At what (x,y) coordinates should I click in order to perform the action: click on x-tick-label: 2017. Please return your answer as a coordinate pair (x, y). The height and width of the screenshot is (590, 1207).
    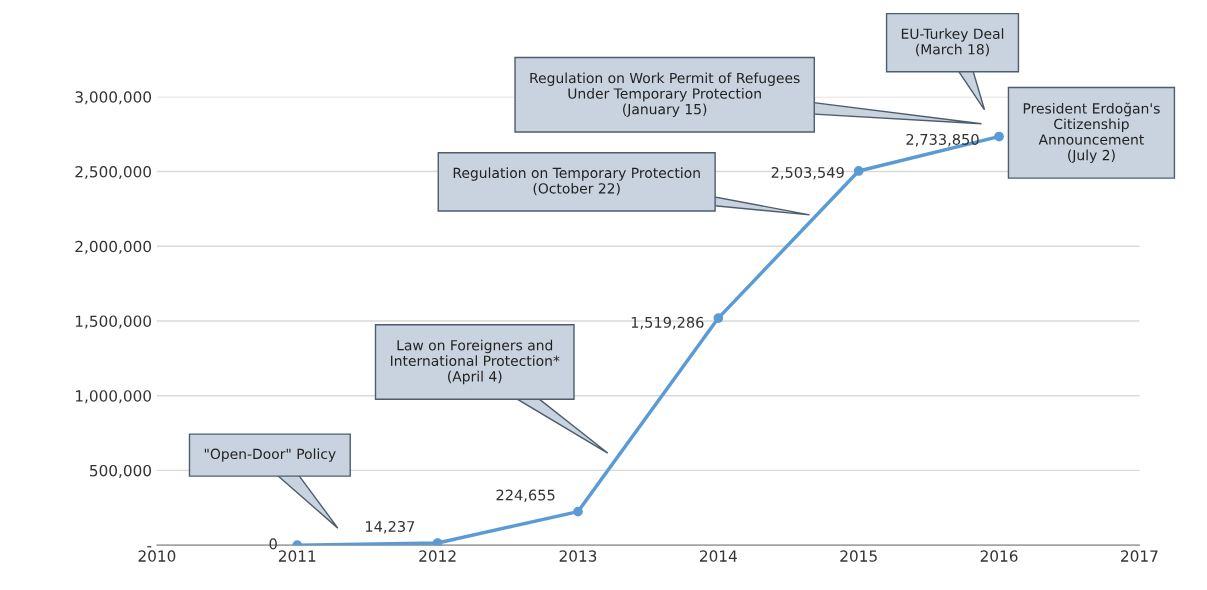
    Looking at the image, I should click on (1139, 556).